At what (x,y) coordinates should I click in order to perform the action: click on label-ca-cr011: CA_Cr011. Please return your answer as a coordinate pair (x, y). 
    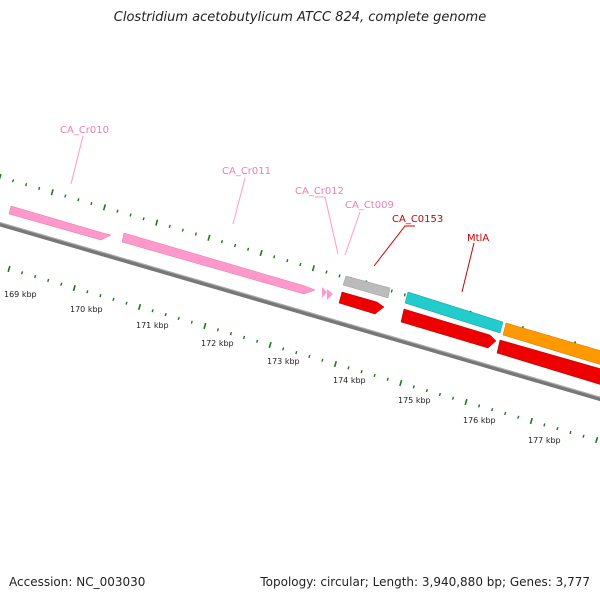
    Looking at the image, I should click on (246, 171).